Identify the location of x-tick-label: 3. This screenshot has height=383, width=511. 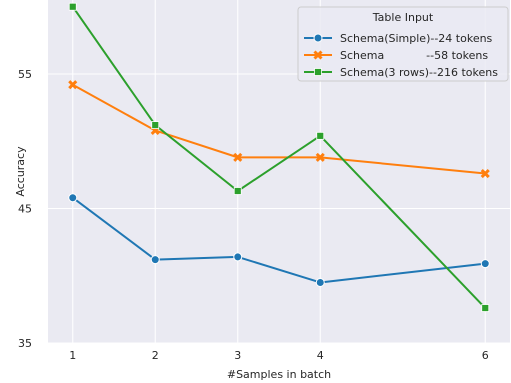
(237, 355).